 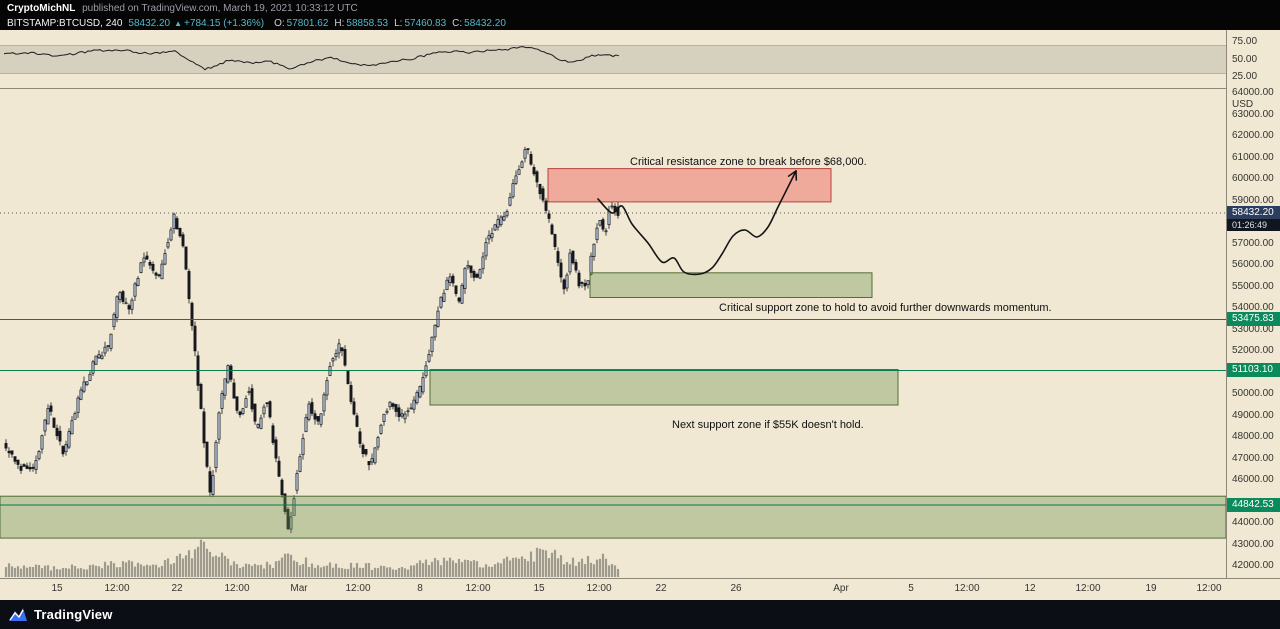 I want to click on price-axis-tick: 57000.00, so click(x=1253, y=243).